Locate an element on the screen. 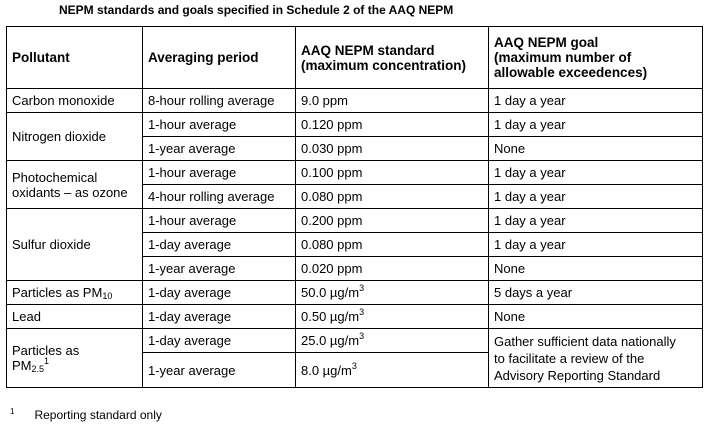 This screenshot has height=428, width=713. goal-cell: 5 days a year is located at coordinates (595, 292).